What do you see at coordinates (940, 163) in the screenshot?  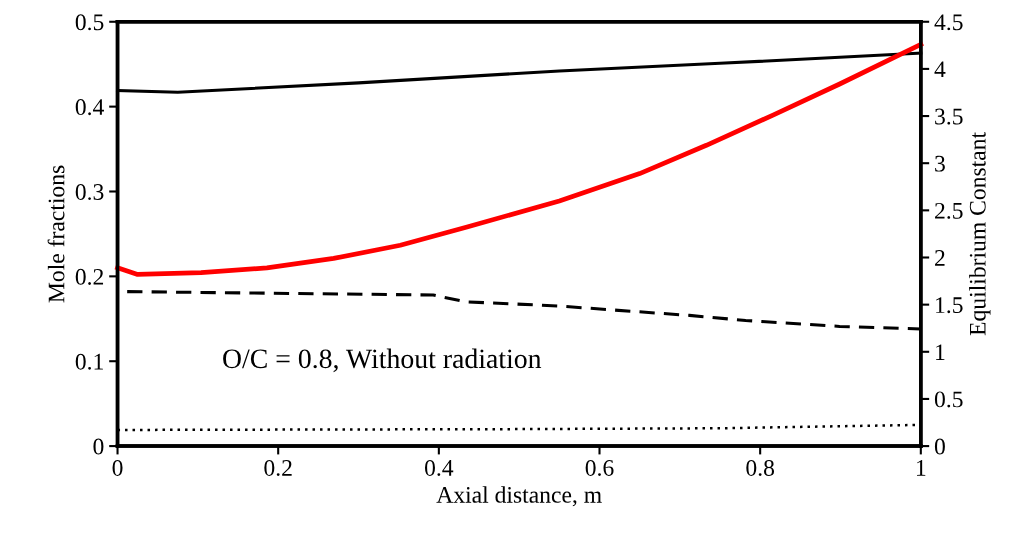 I see `y2-tick-label: 3` at bounding box center [940, 163].